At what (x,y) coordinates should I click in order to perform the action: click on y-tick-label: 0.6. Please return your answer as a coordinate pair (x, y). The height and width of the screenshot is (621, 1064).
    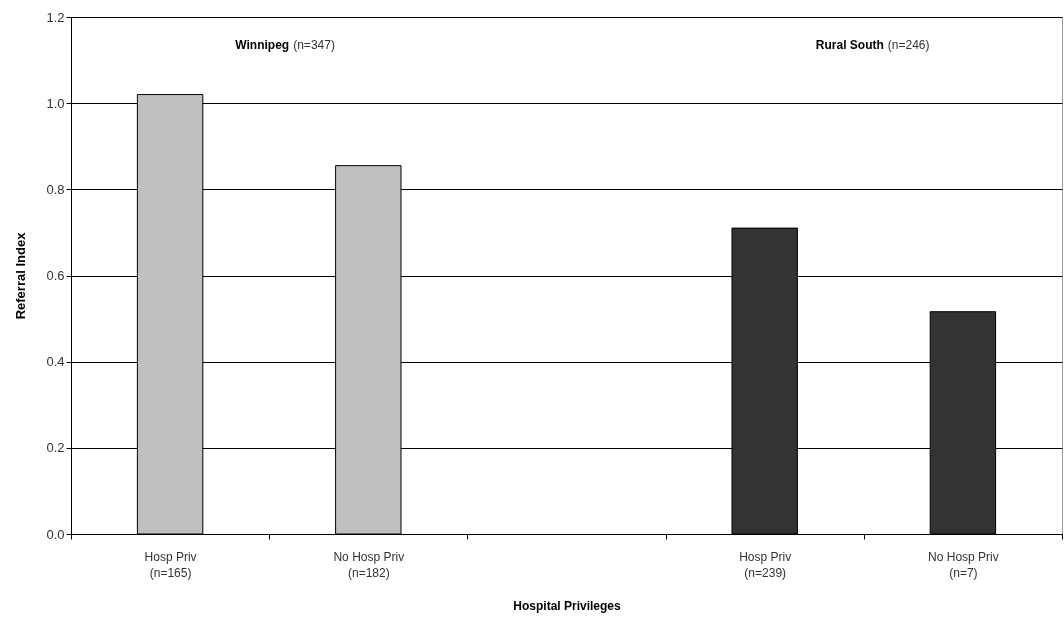
    Looking at the image, I should click on (55, 275).